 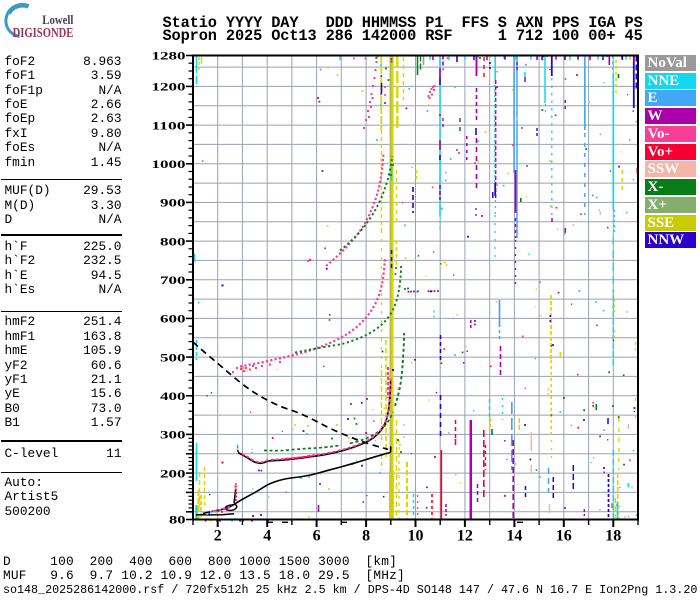 I want to click on svg-text: 300, so click(x=173, y=435).